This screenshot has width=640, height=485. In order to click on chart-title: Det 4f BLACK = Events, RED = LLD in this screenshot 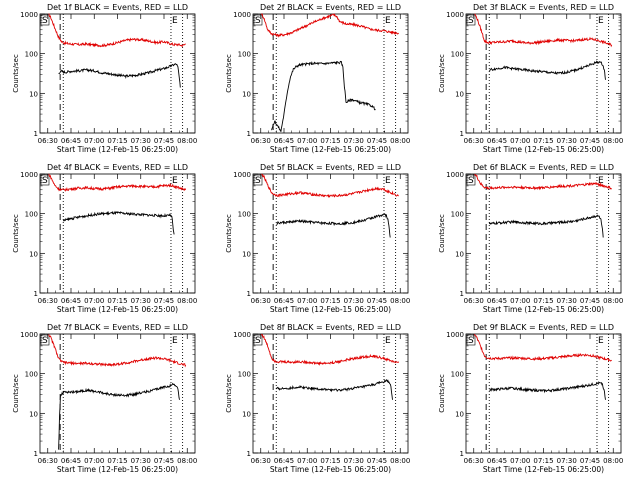, I will do `click(117, 167)`.